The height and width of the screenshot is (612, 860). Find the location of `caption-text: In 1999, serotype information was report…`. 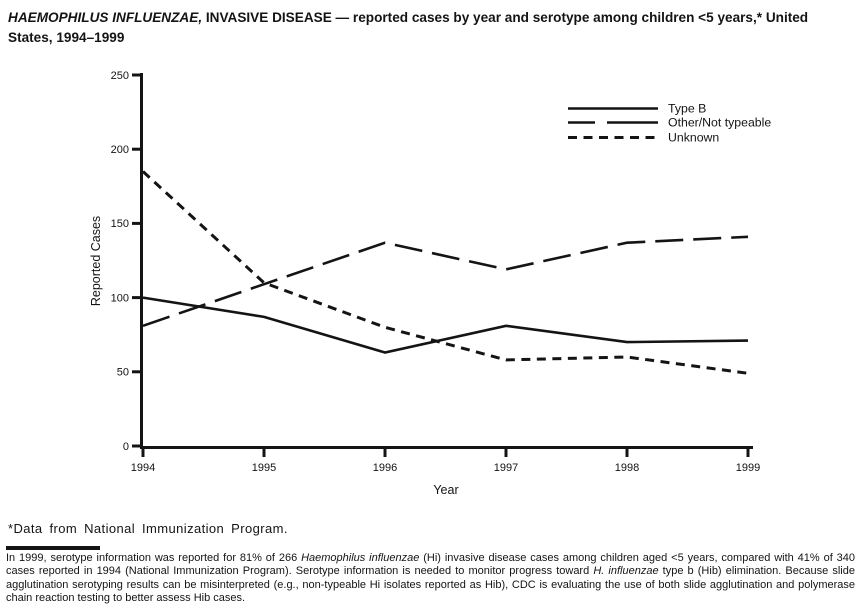

caption-text: In 1999, serotype information was report… is located at coordinates (154, 558).